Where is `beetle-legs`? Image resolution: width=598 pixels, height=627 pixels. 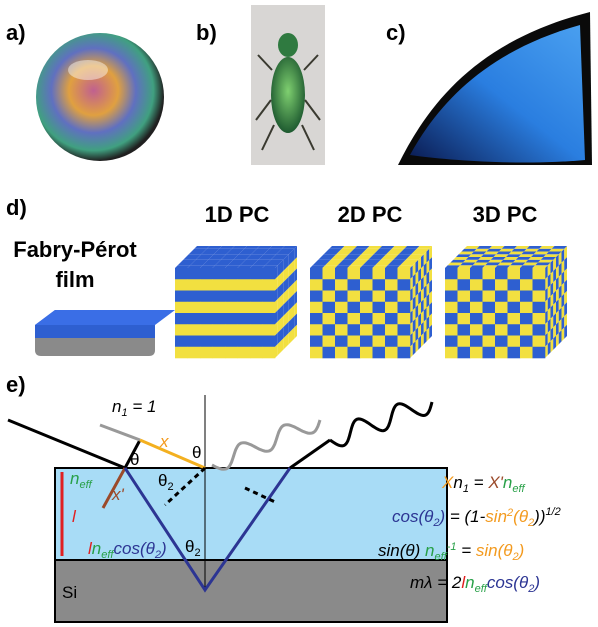
beetle-legs is located at coordinates (288, 102).